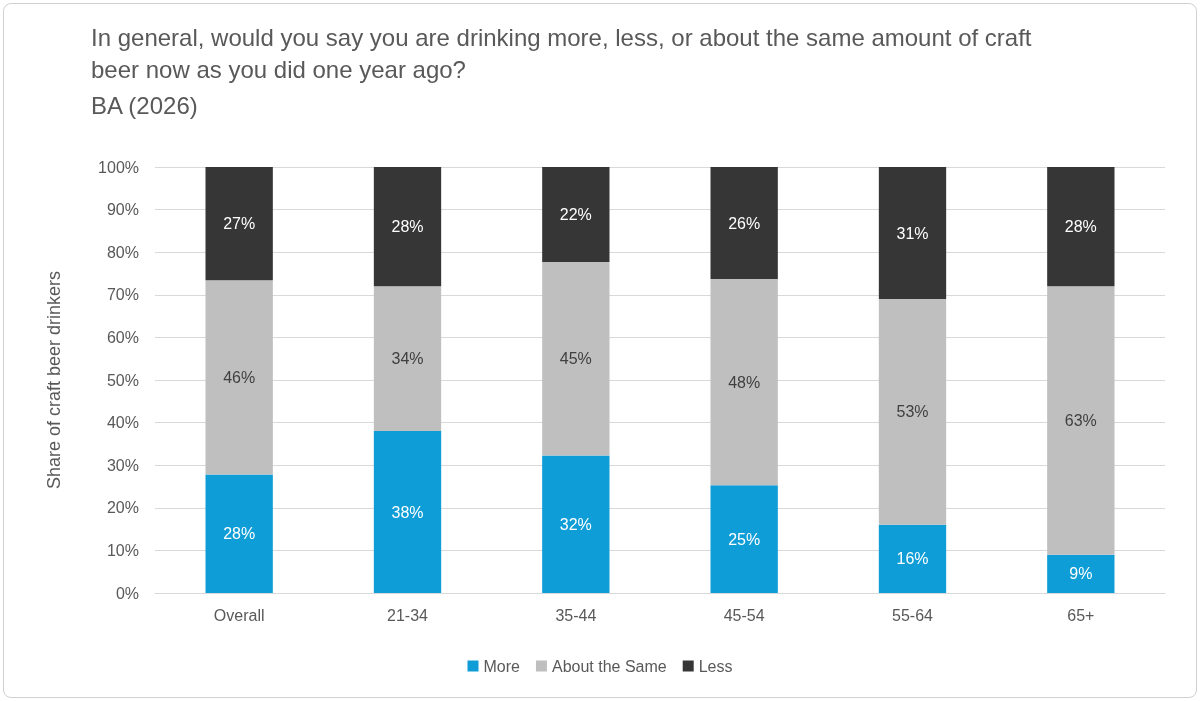 This screenshot has width=1200, height=701. Describe the element at coordinates (122, 252) in the screenshot. I see `y-tick-label: 80%` at that location.